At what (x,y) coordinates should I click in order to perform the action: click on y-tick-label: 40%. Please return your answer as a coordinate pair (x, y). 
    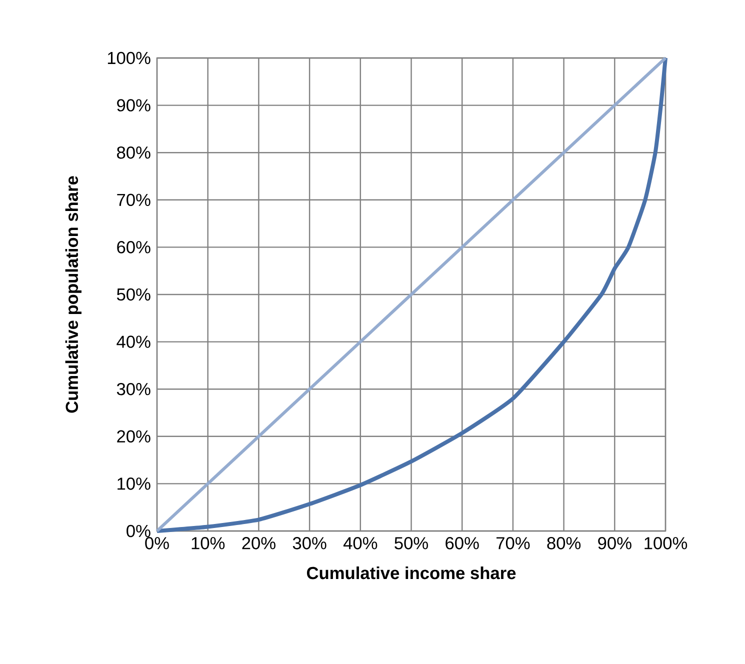
    Looking at the image, I should click on (133, 342).